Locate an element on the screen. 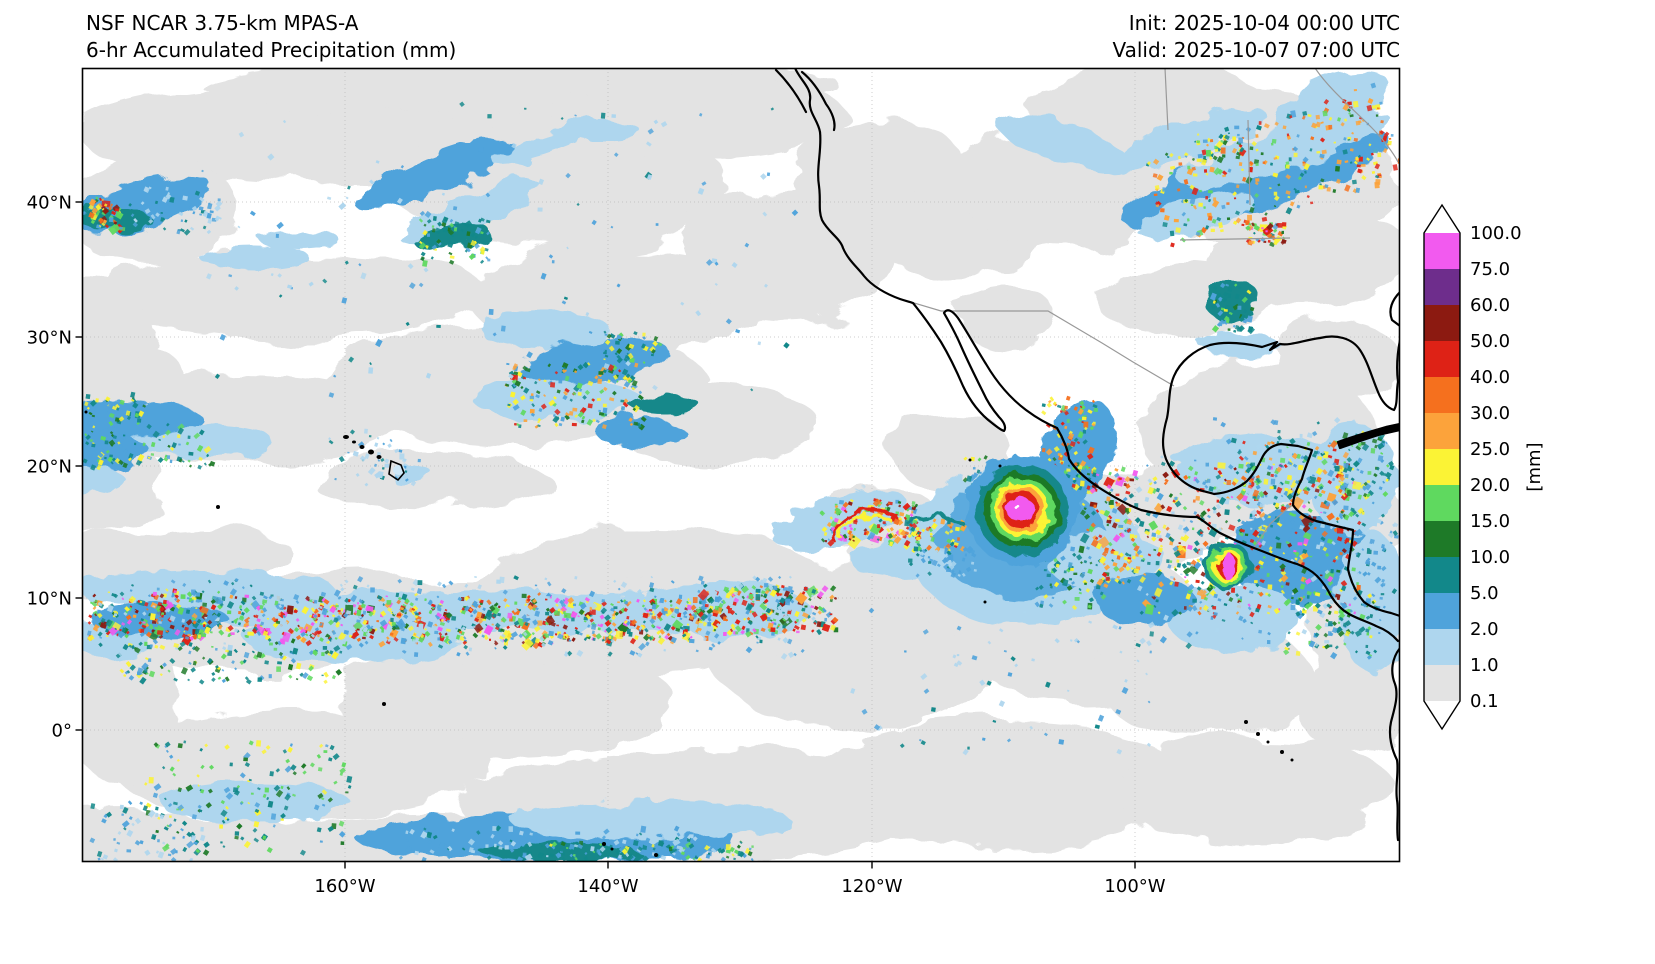 The image size is (1655, 964). hurricane is located at coordinates (1022, 510).